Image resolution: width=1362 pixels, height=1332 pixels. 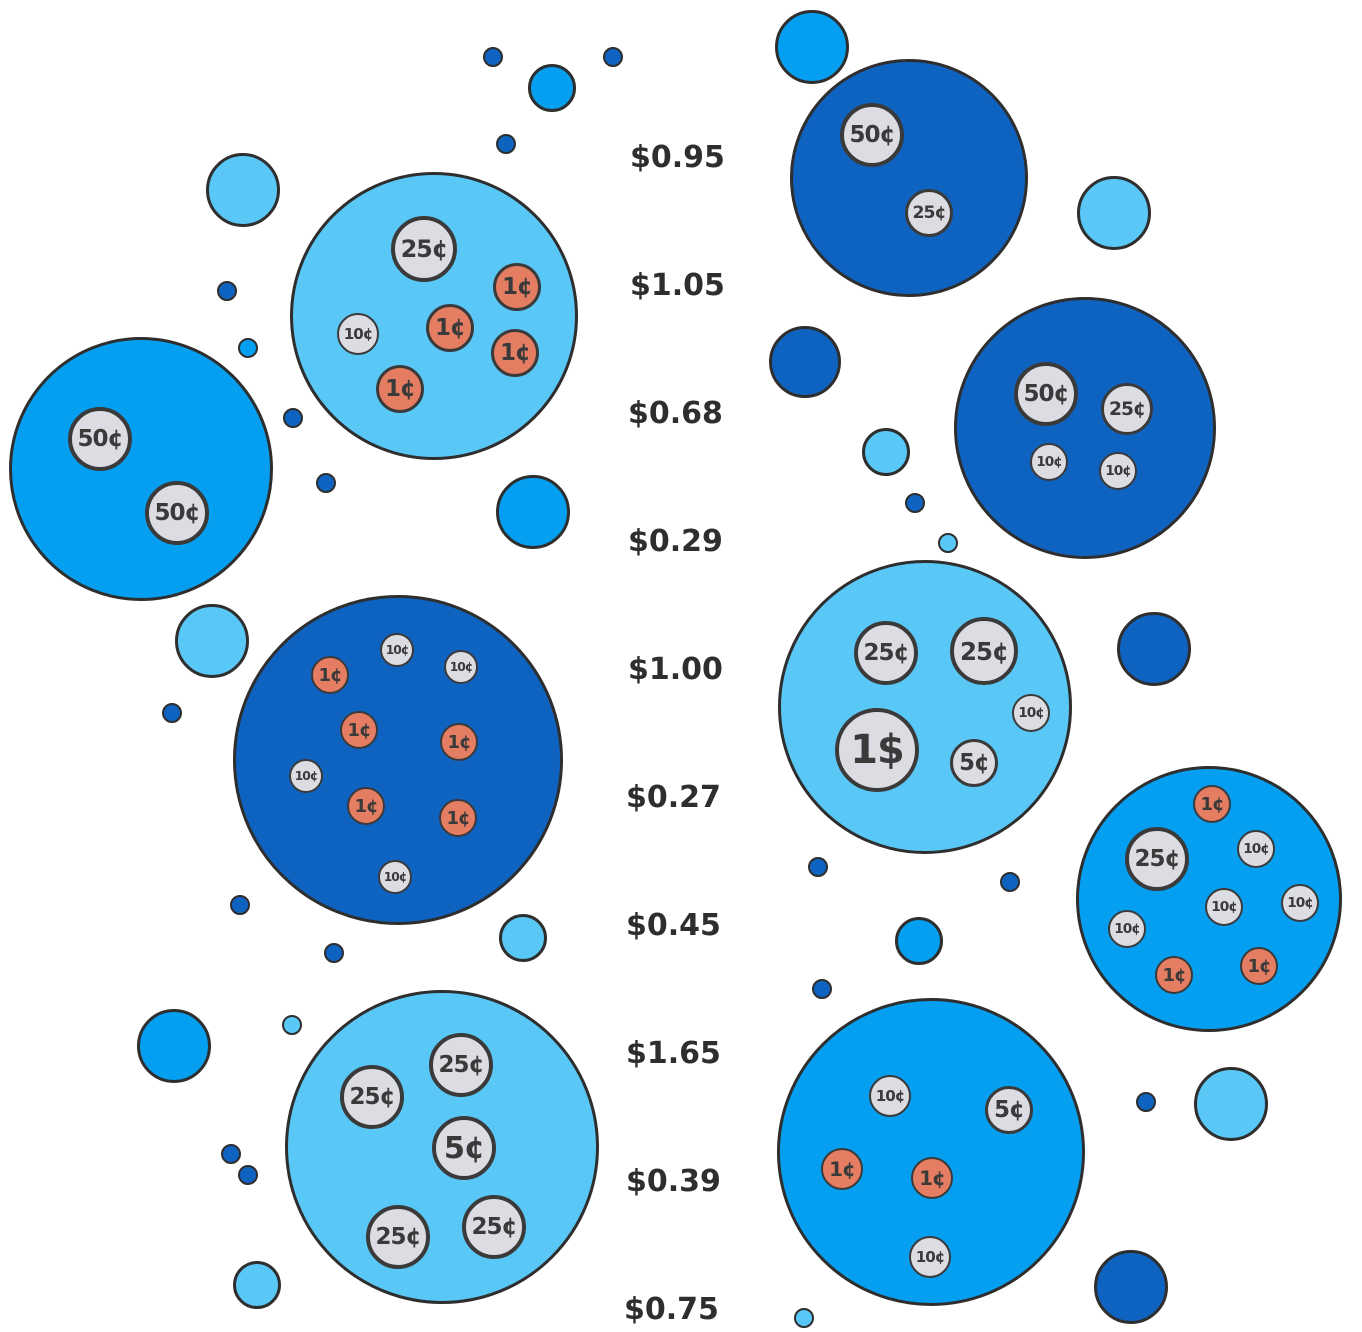 I want to click on amount-label: $0.29, so click(x=675, y=541).